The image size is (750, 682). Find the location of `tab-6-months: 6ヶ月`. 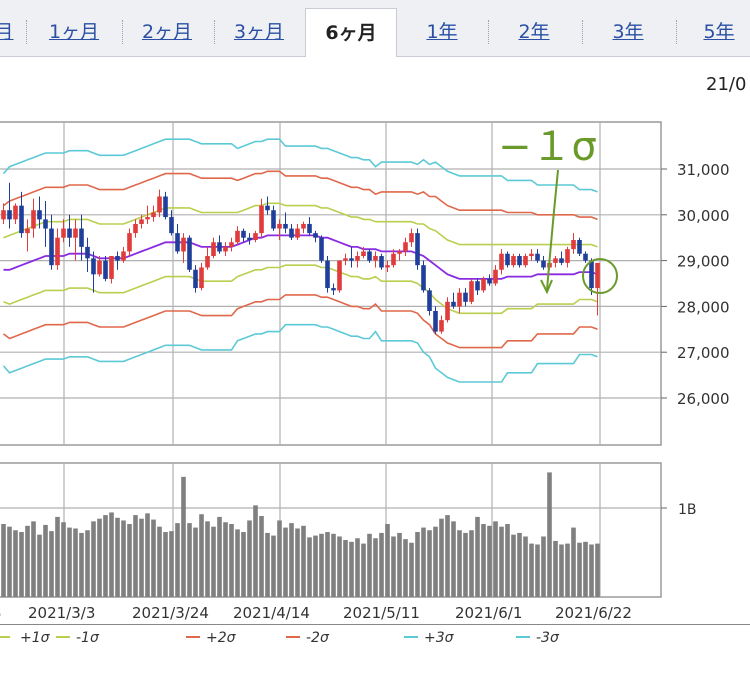

tab-6-months: 6ヶ月 is located at coordinates (351, 32).